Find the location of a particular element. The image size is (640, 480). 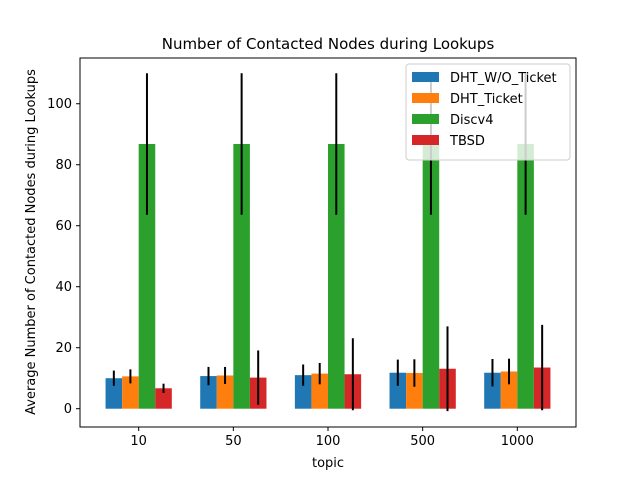

legend-label-TBSD: TBSD is located at coordinates (467, 141).